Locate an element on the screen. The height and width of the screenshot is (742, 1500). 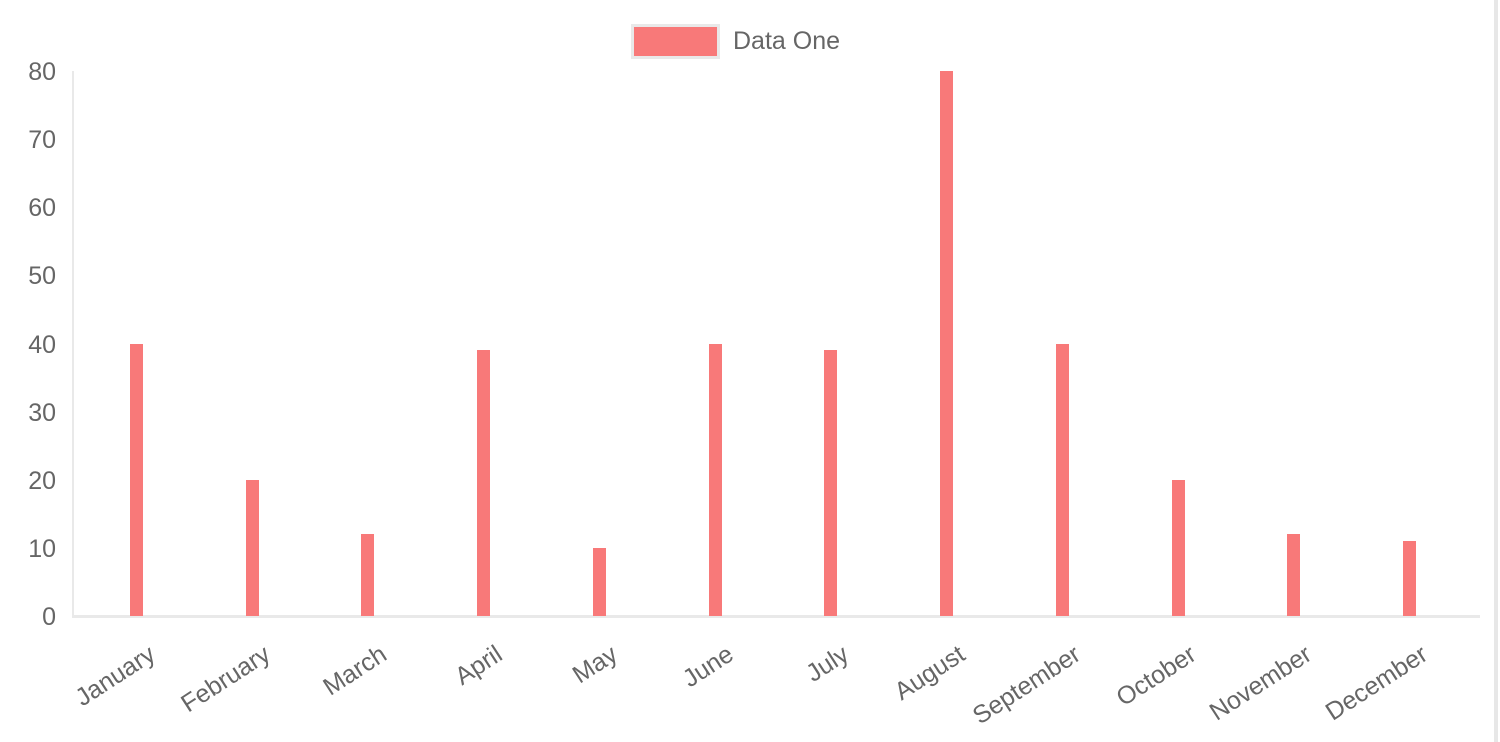
x-tick-label-january: January is located at coordinates (114, 676).